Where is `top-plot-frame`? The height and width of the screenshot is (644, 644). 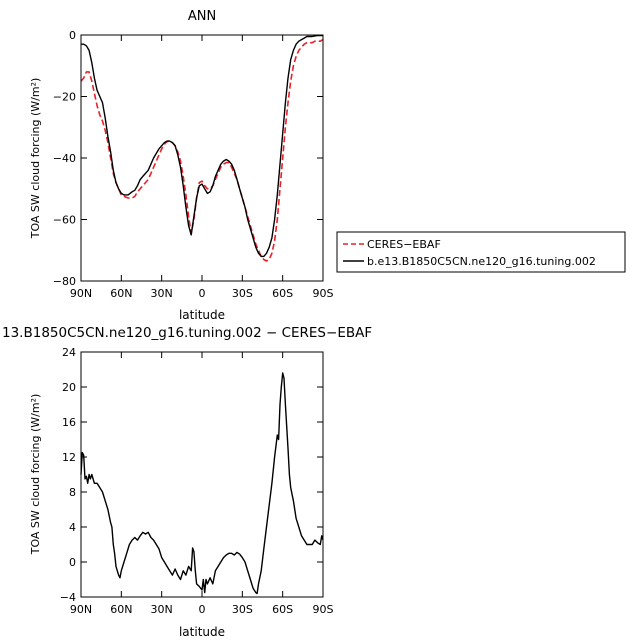
top-plot-frame is located at coordinates (202, 158).